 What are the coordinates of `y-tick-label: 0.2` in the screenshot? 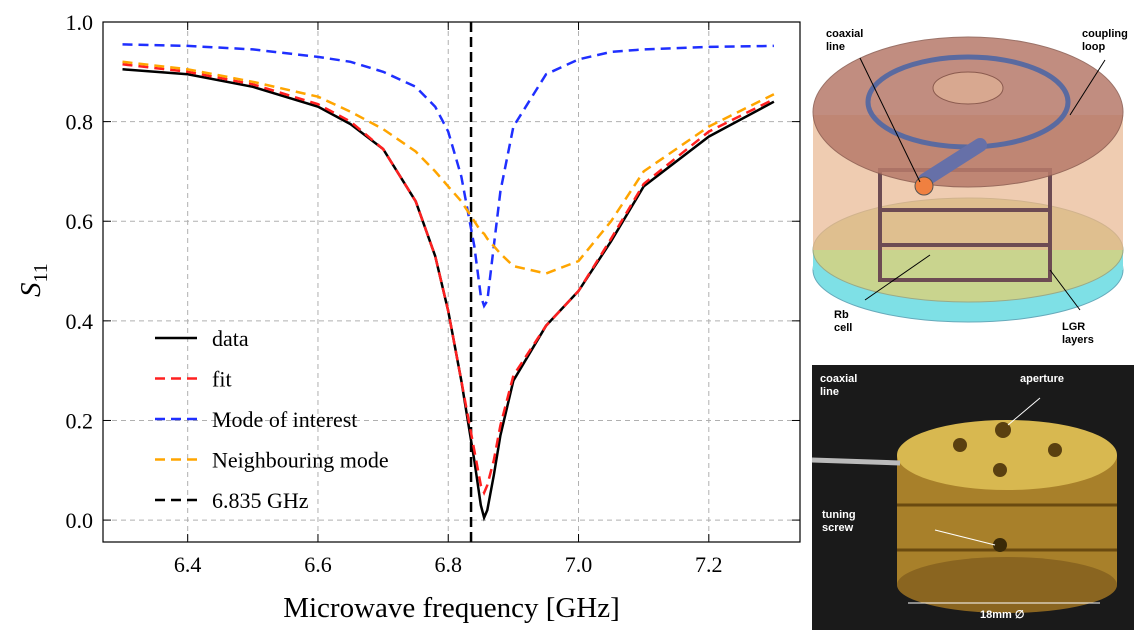 It's located at (80, 420).